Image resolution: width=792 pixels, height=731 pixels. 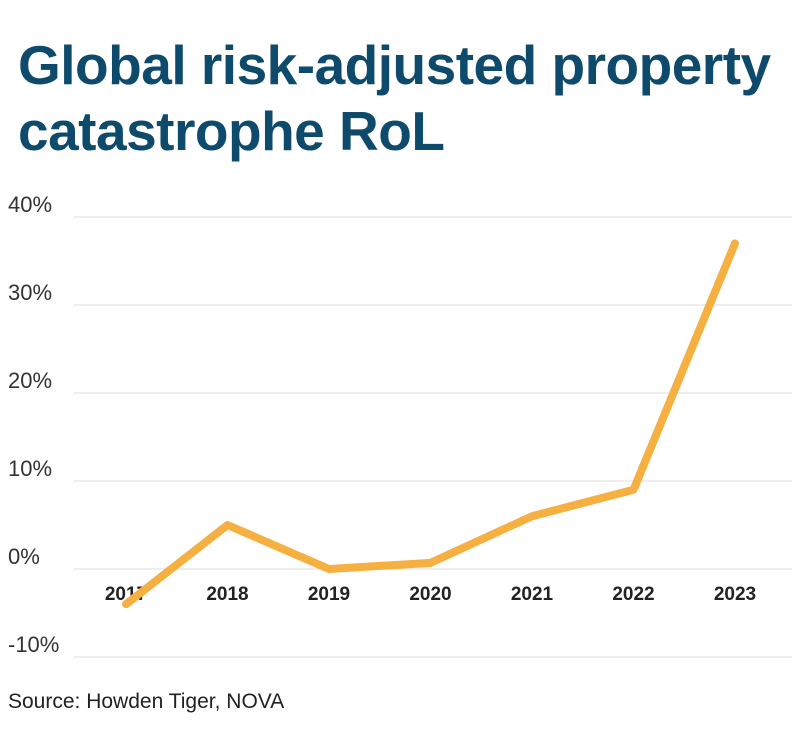 What do you see at coordinates (33, 644) in the screenshot?
I see `y-tick-label: -10%` at bounding box center [33, 644].